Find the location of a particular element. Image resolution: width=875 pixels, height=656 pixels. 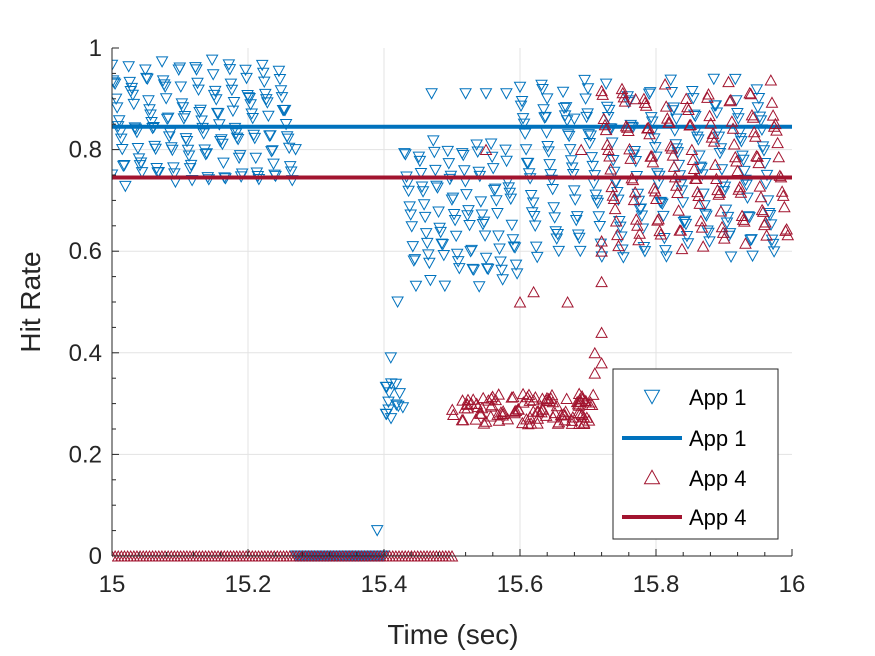

y-tick-label: 0 is located at coordinates (95, 556).